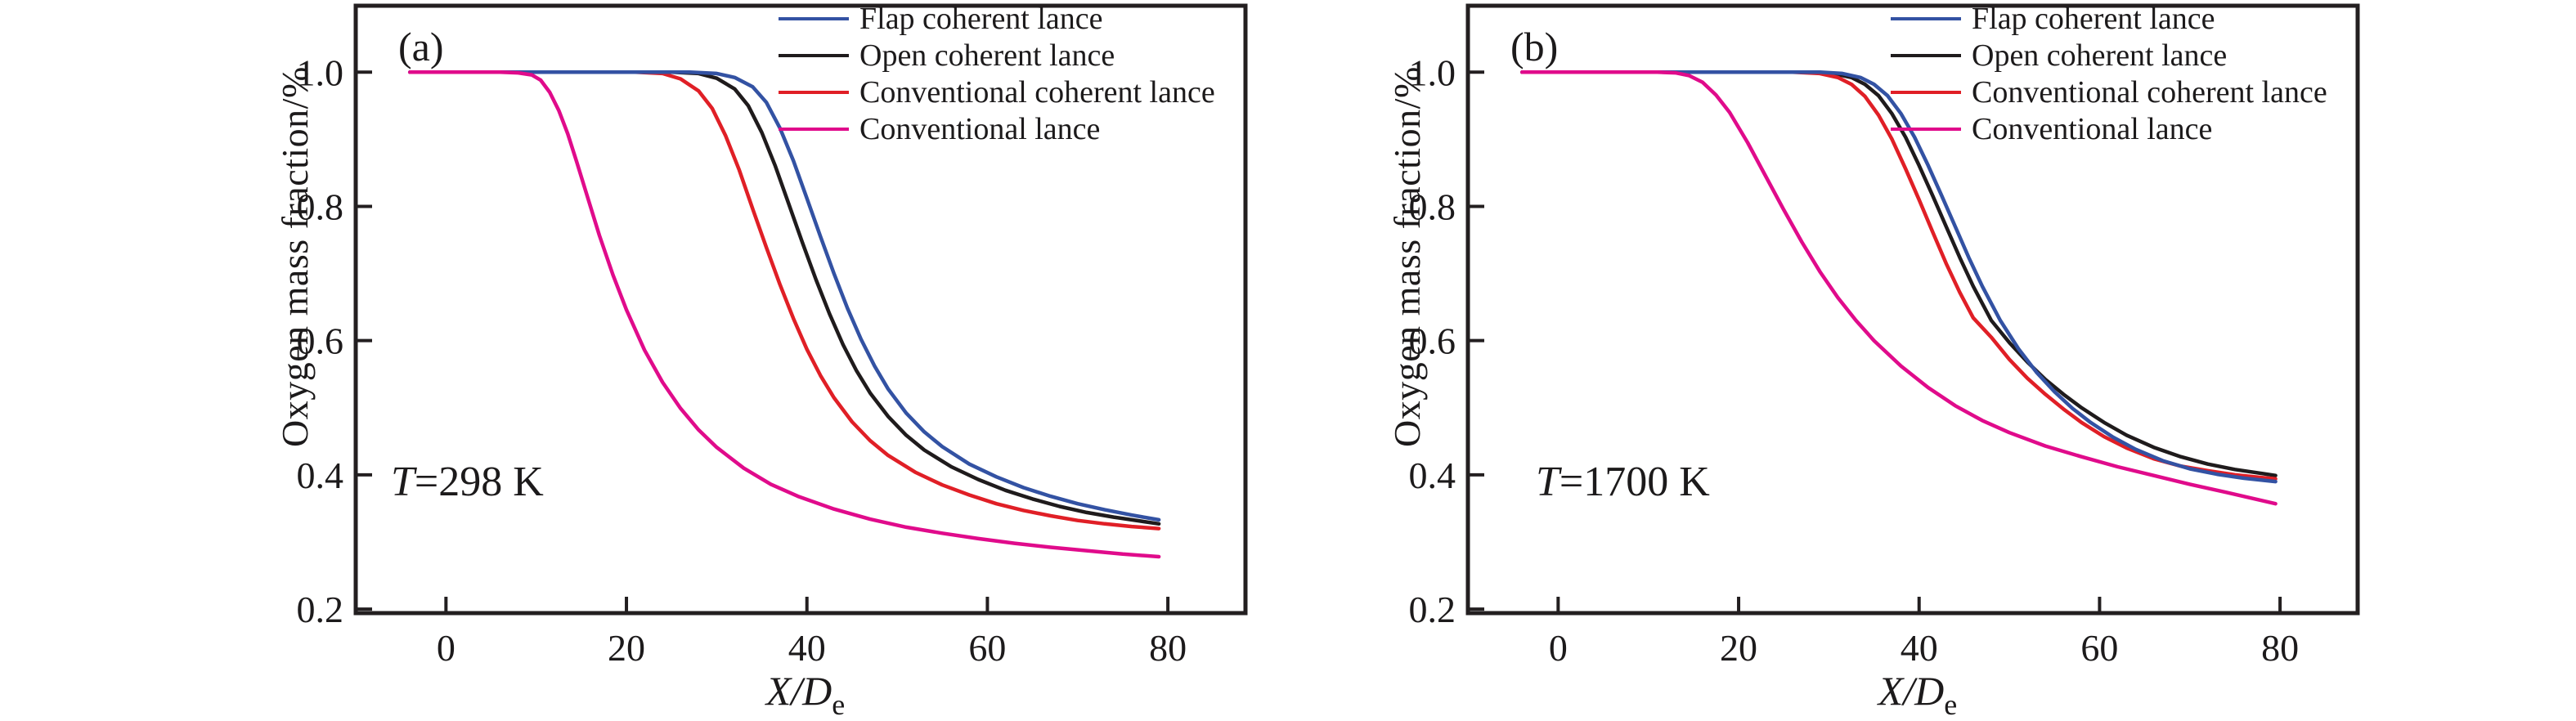 This screenshot has height=721, width=2576. Describe the element at coordinates (1634, 482) in the screenshot. I see `annotation-b-value: =1700 K` at that location.